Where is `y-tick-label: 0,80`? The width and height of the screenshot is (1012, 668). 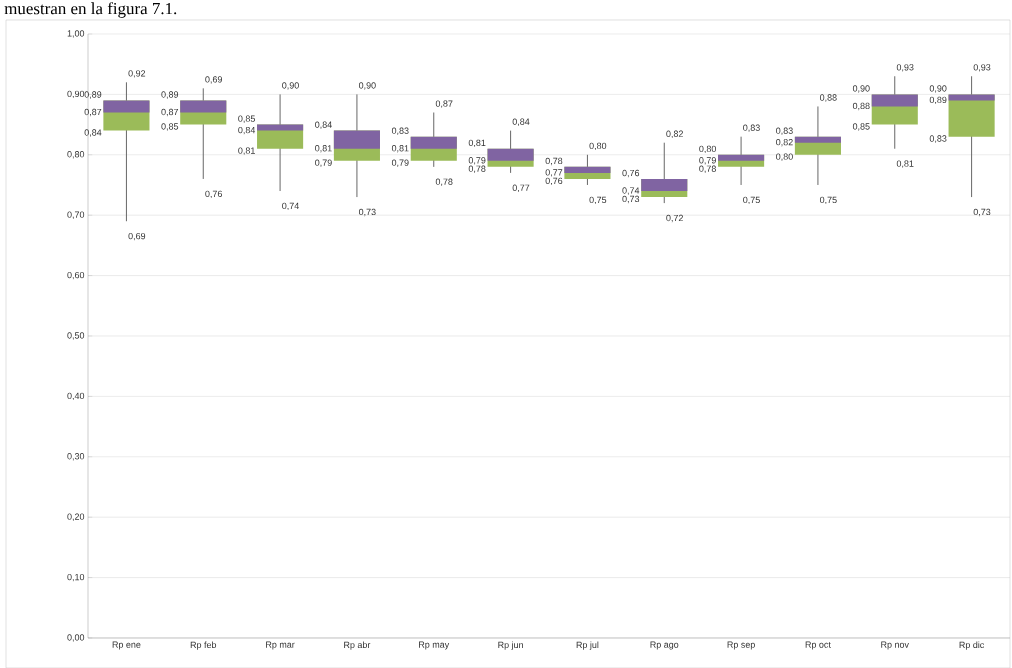
y-tick-label: 0,80 is located at coordinates (76, 155).